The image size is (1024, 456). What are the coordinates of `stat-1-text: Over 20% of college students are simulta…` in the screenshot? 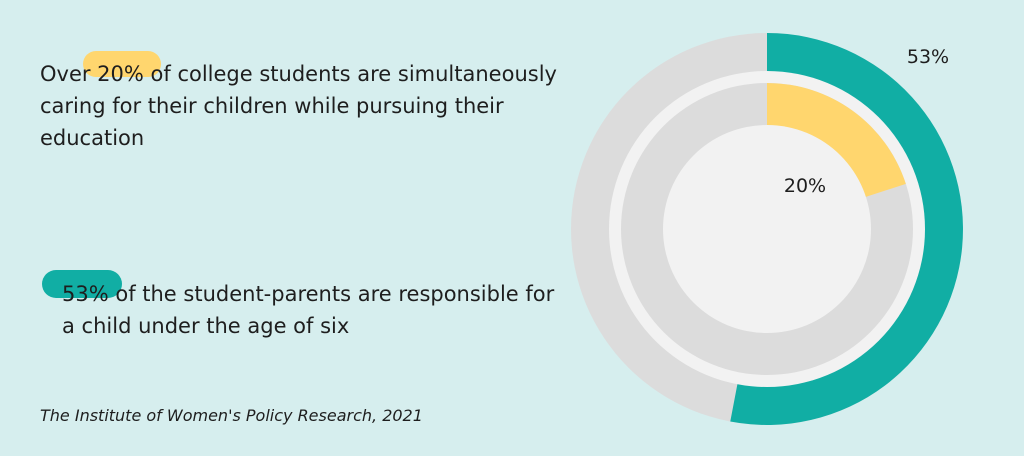 It's located at (298, 106).